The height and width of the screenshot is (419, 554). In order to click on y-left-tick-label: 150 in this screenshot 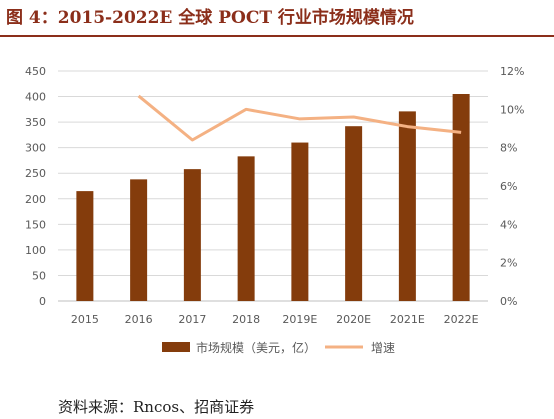, I will do `click(35, 224)`.